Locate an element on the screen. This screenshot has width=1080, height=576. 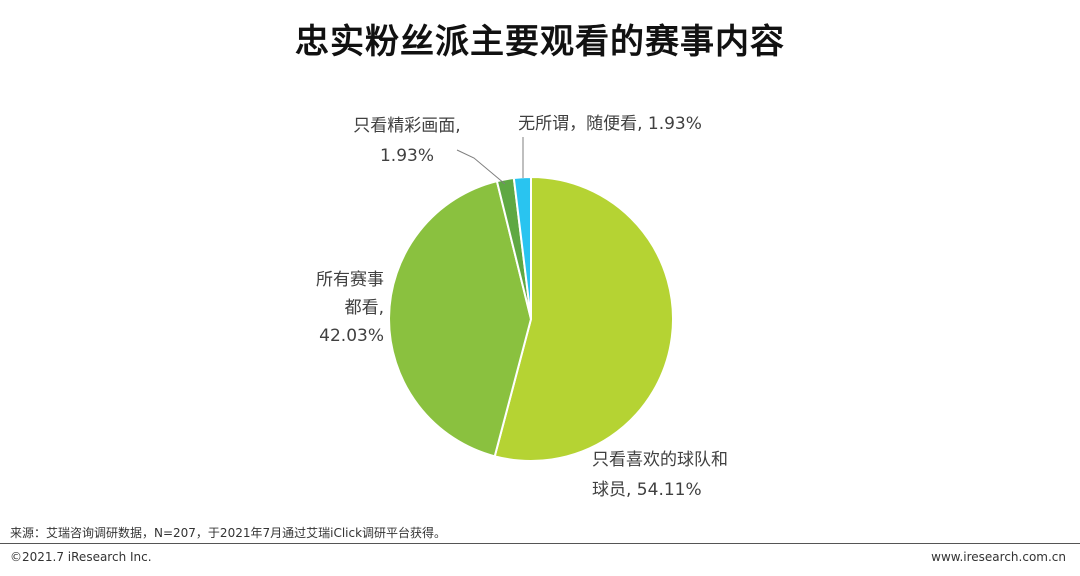
slice-label-line: 都看, is located at coordinates (364, 308).